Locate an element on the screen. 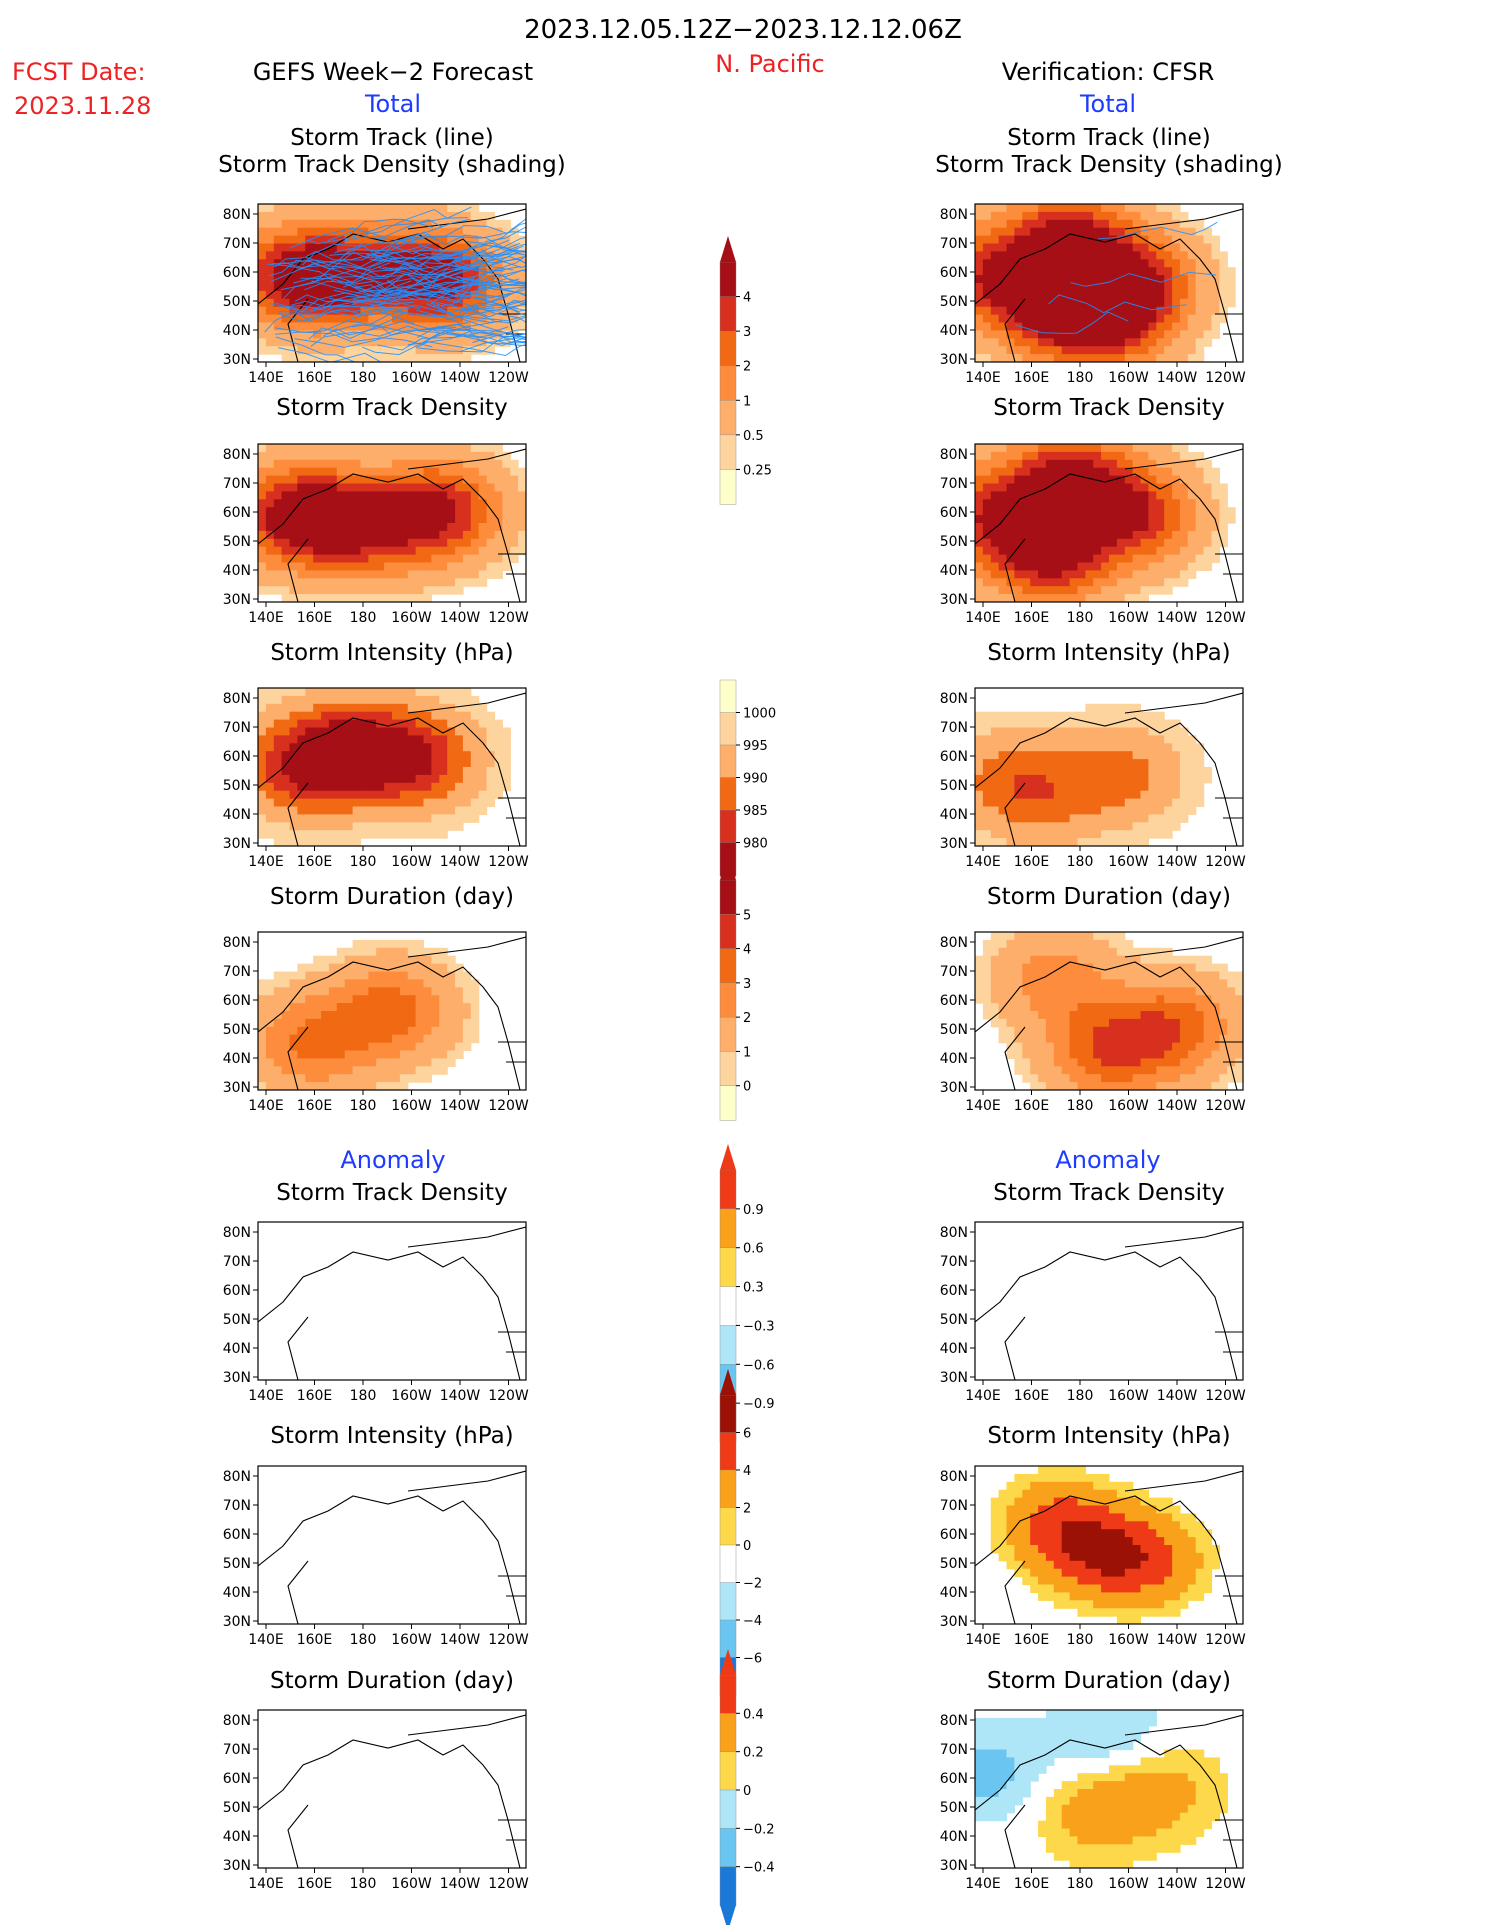 This screenshot has width=1487, height=1930. y-tick-label: 40N is located at coordinates (237, 571).